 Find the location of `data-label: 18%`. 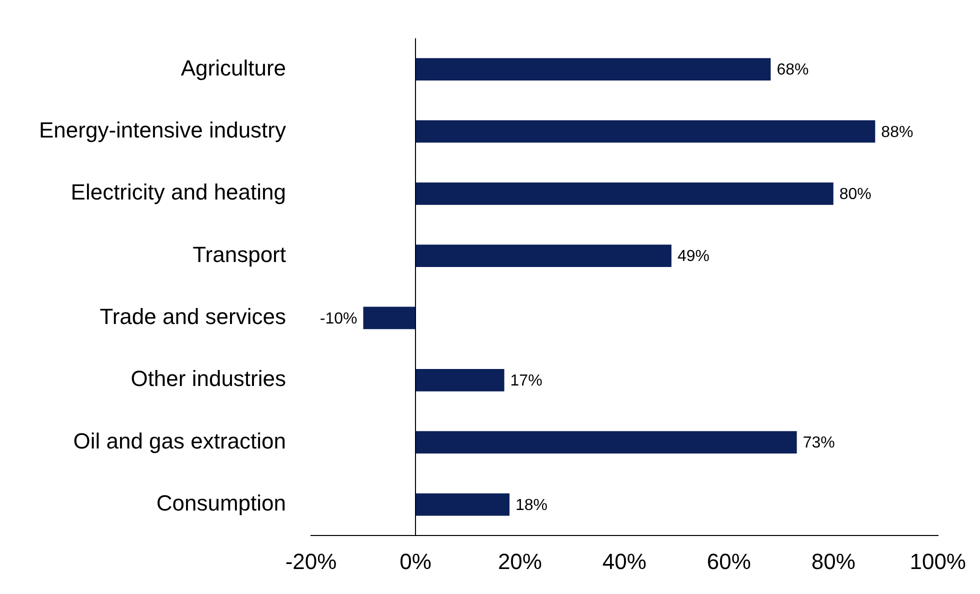

data-label: 18% is located at coordinates (532, 505).